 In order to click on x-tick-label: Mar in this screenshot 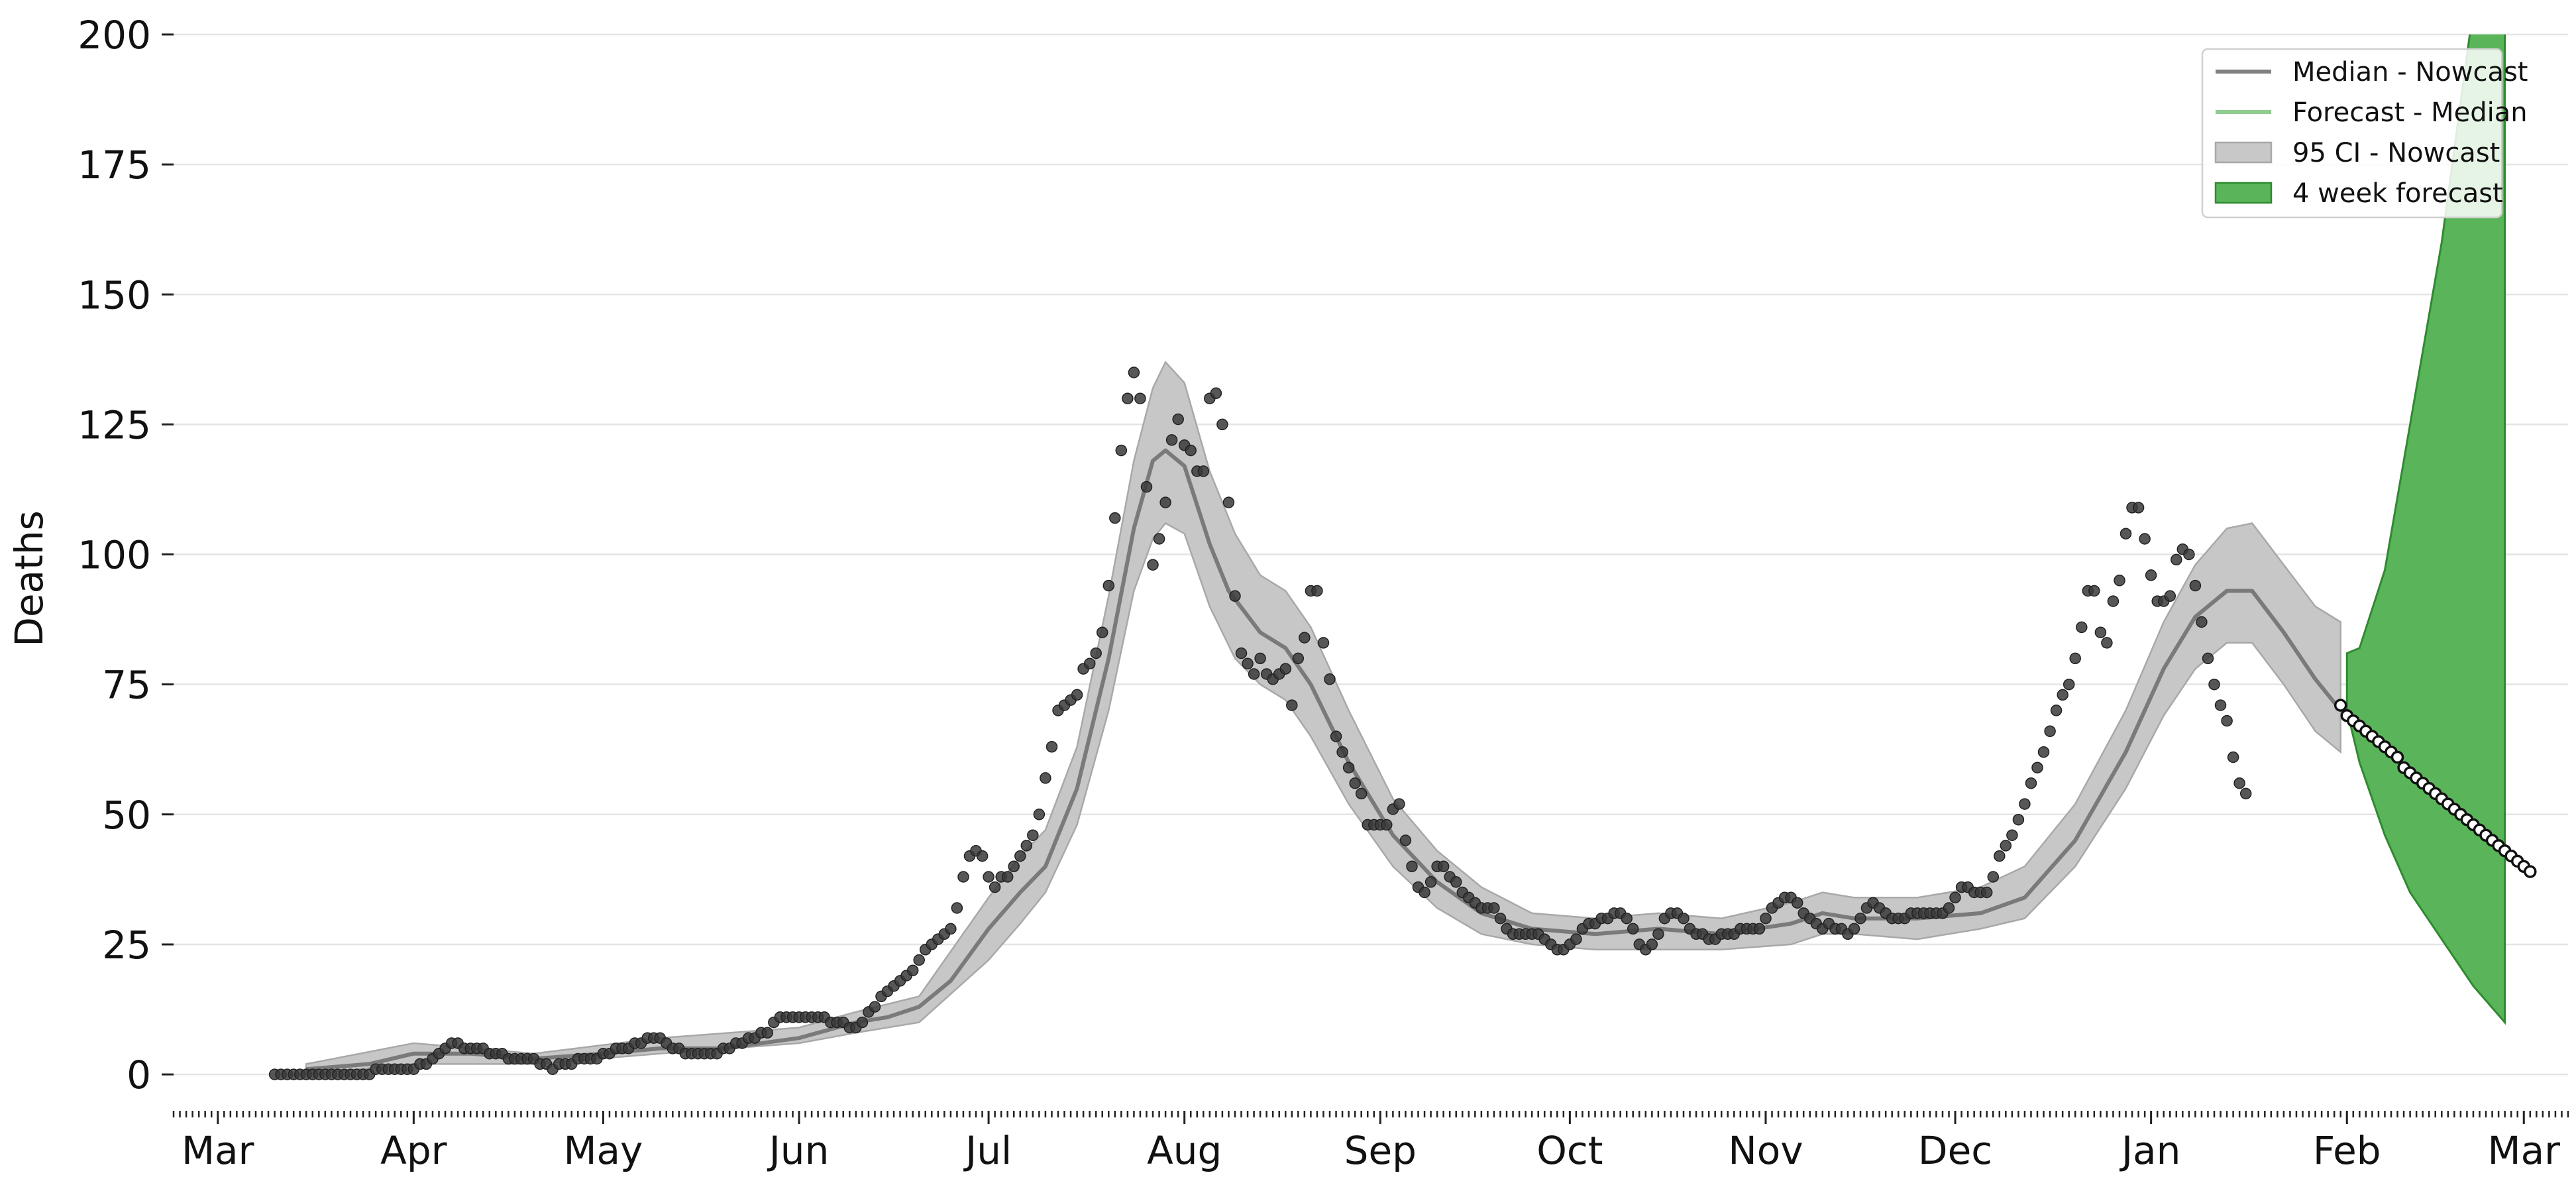, I will do `click(2524, 1151)`.